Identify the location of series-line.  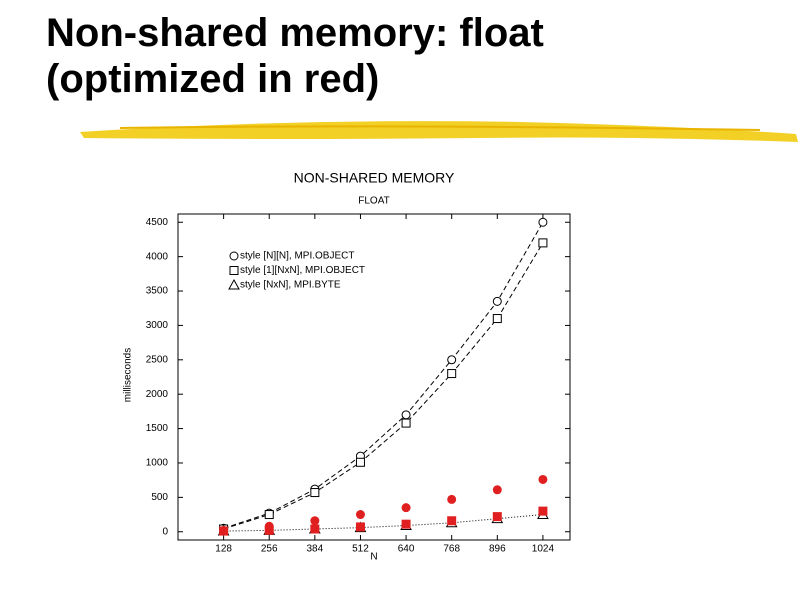
(383, 523).